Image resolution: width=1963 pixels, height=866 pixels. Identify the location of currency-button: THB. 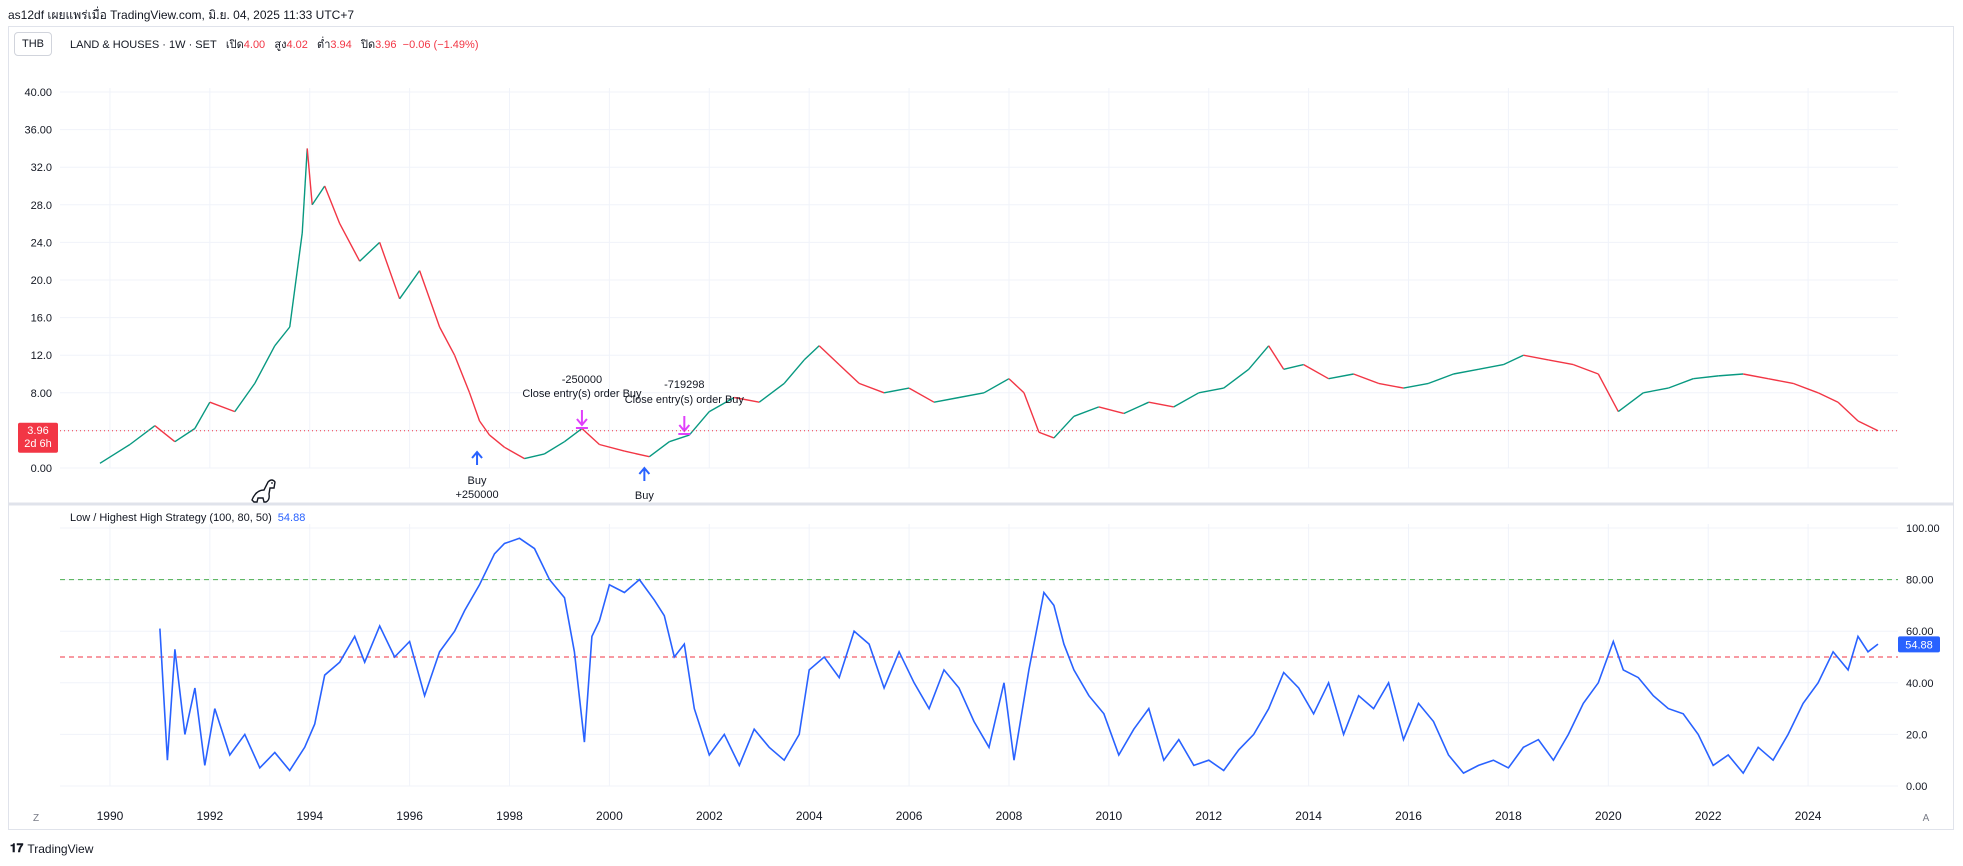
(33, 44).